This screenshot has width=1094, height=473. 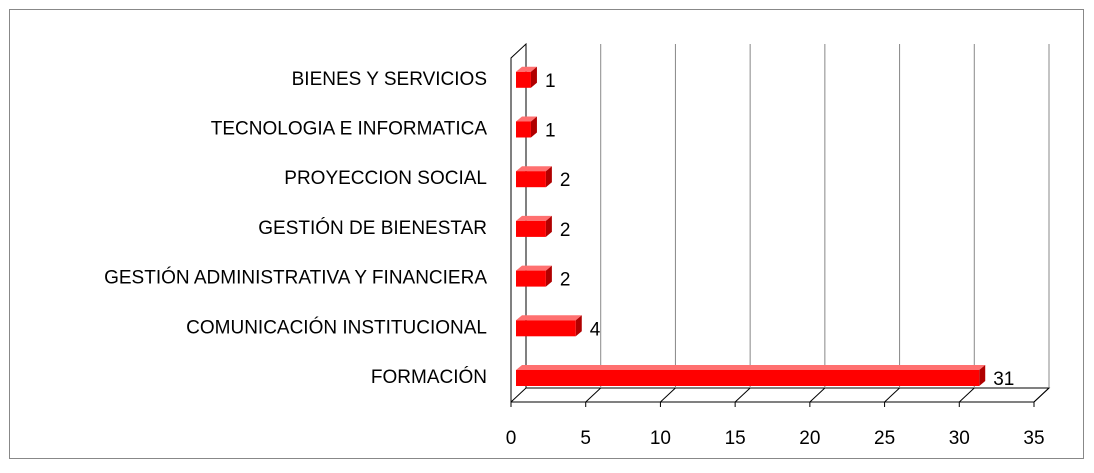 What do you see at coordinates (735, 438) in the screenshot?
I see `x-tick-label: 15` at bounding box center [735, 438].